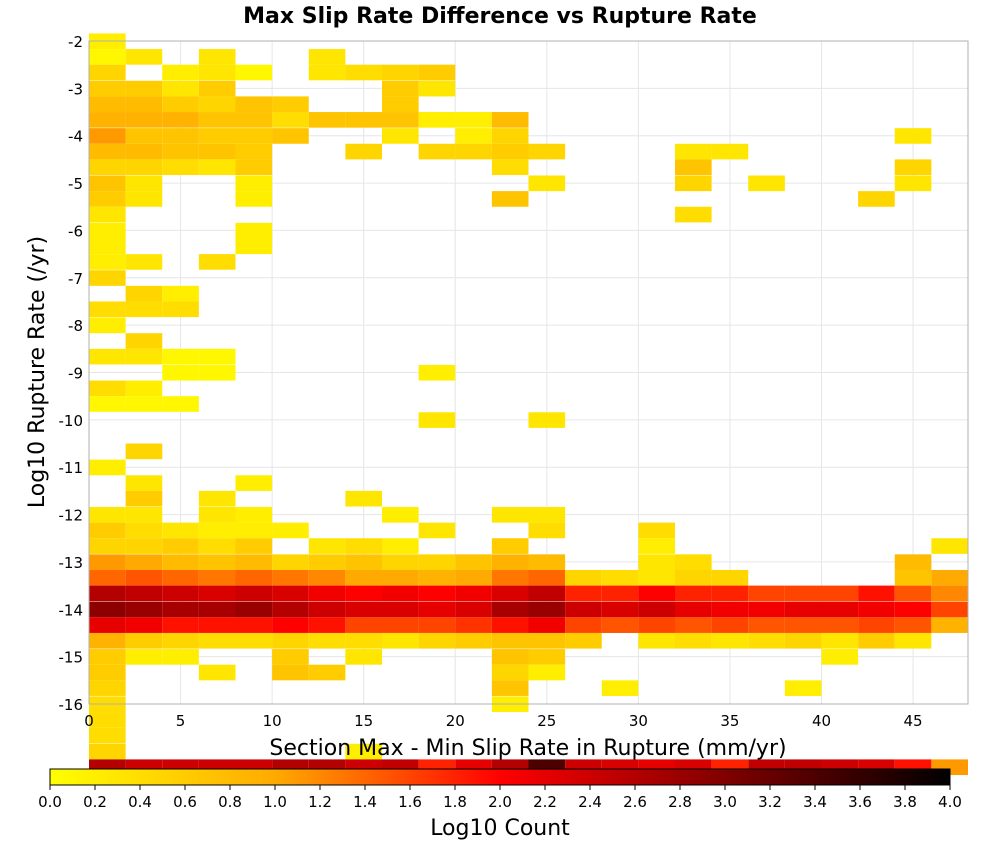  What do you see at coordinates (75, 137) in the screenshot?
I see `y-tick-label: -4` at bounding box center [75, 137].